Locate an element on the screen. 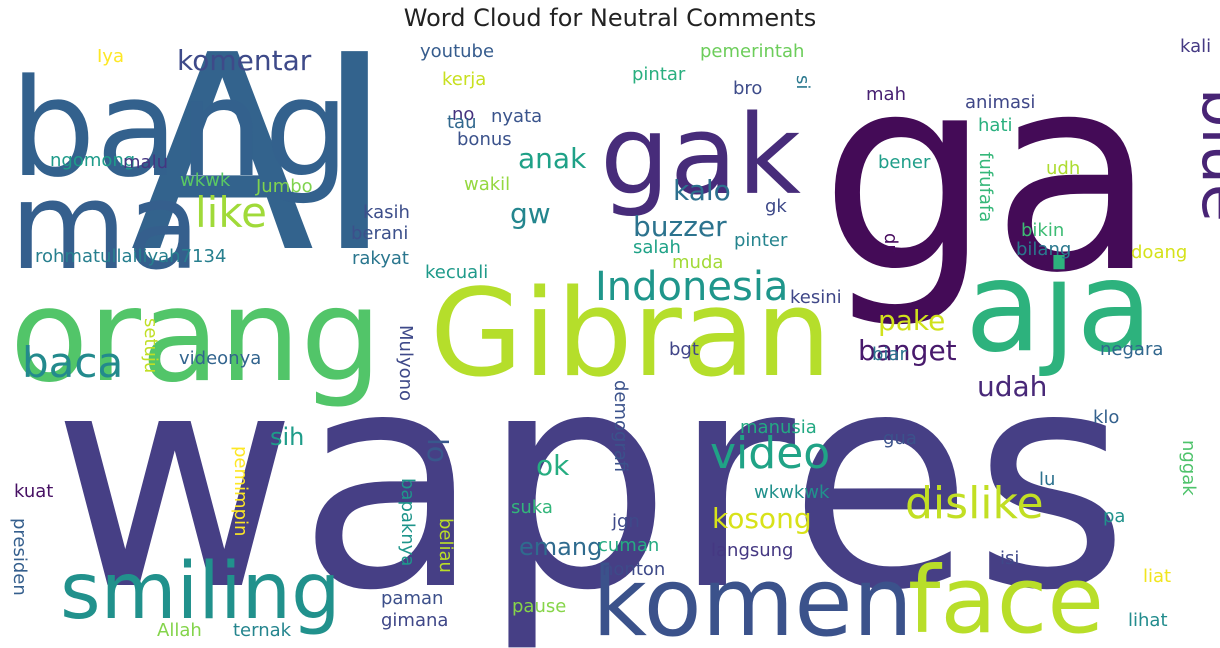 The height and width of the screenshot is (648, 1220). word-beliau: beliau is located at coordinates (445, 545).